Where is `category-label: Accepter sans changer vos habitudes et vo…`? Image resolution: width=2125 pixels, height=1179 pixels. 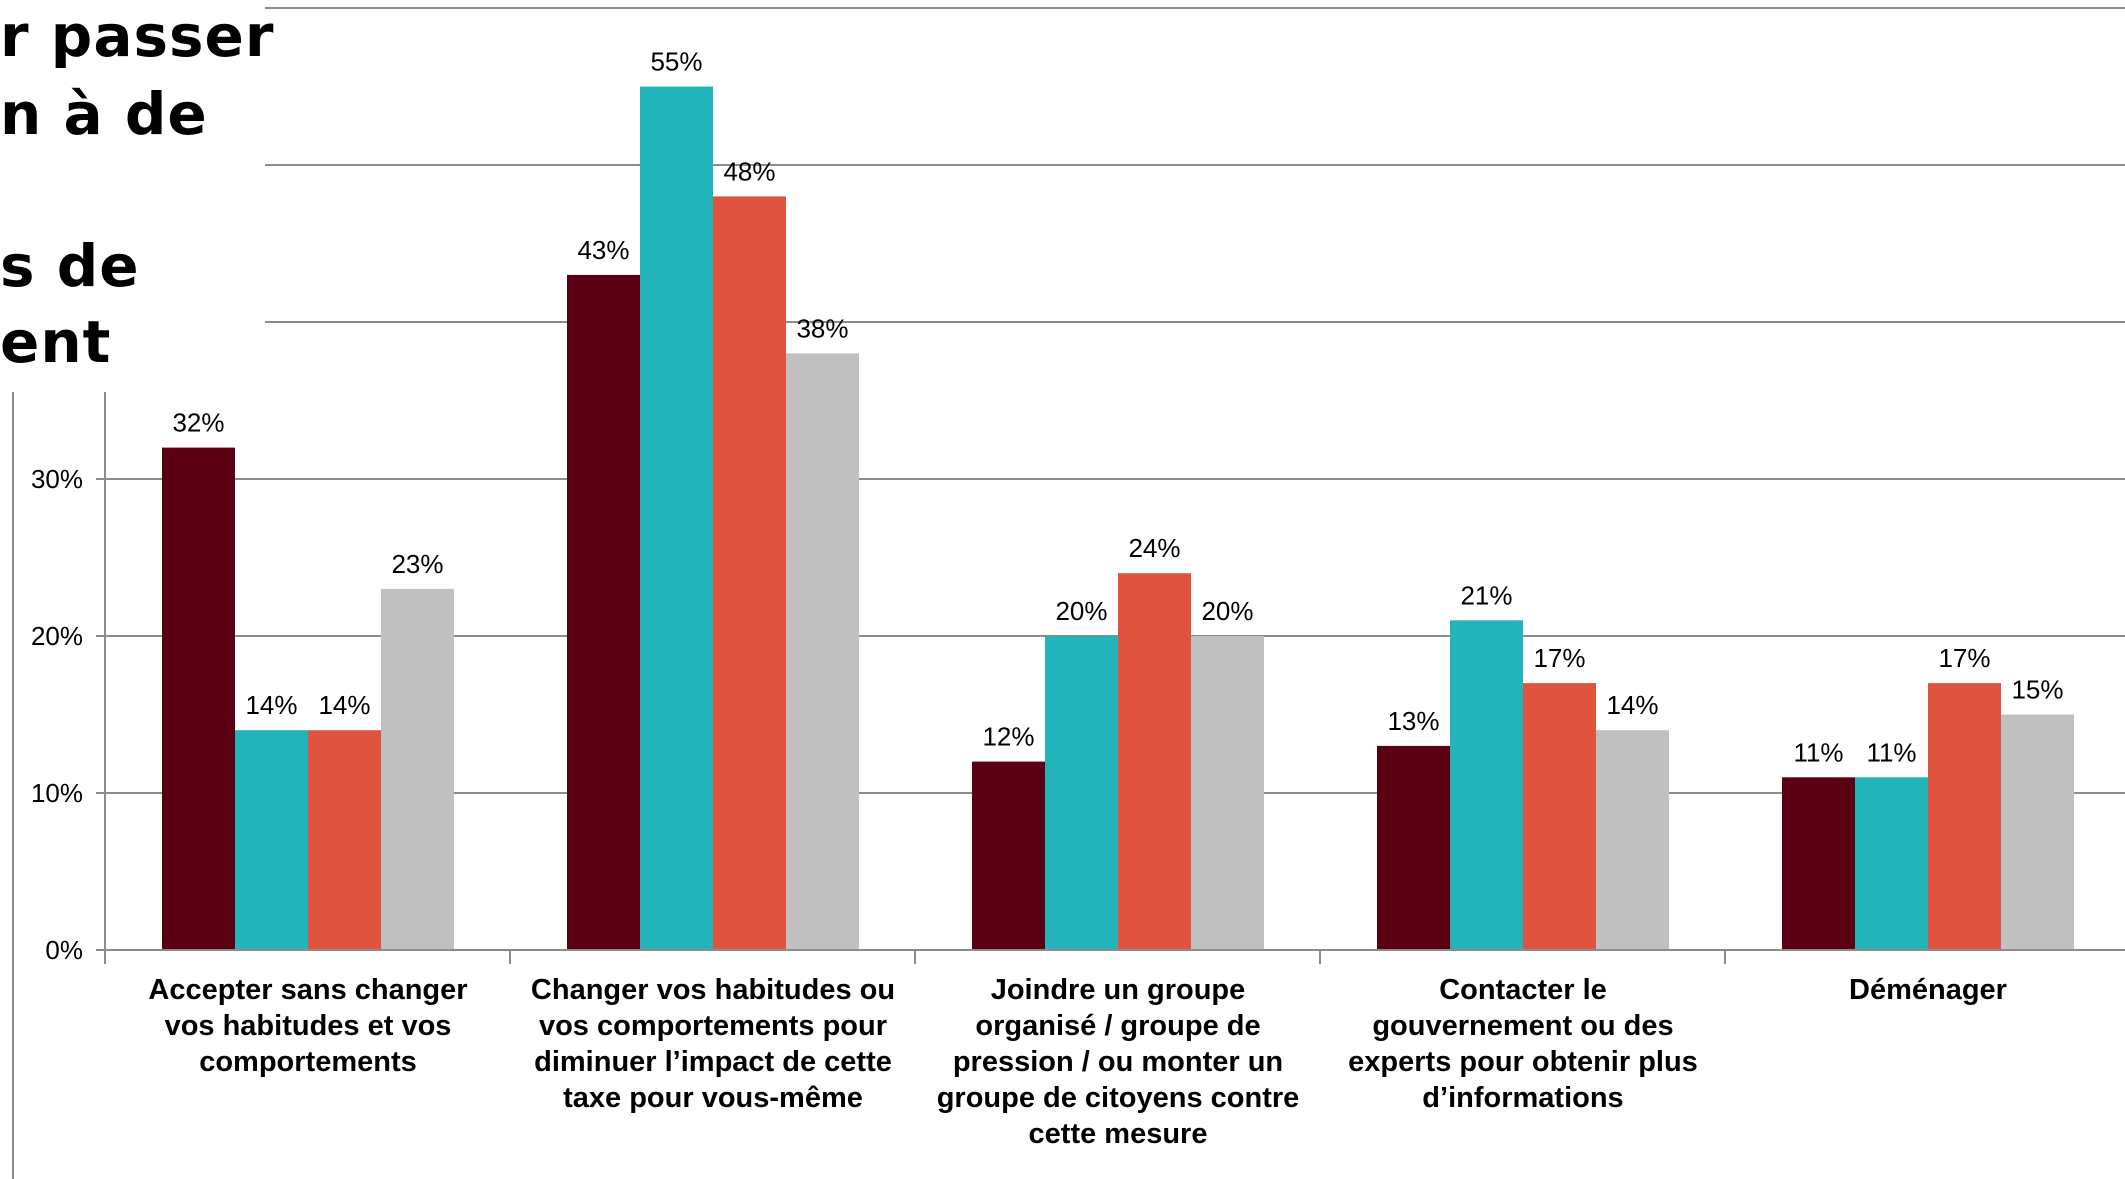 category-label: Accepter sans changer vos habitudes et vo… is located at coordinates (307, 1026).